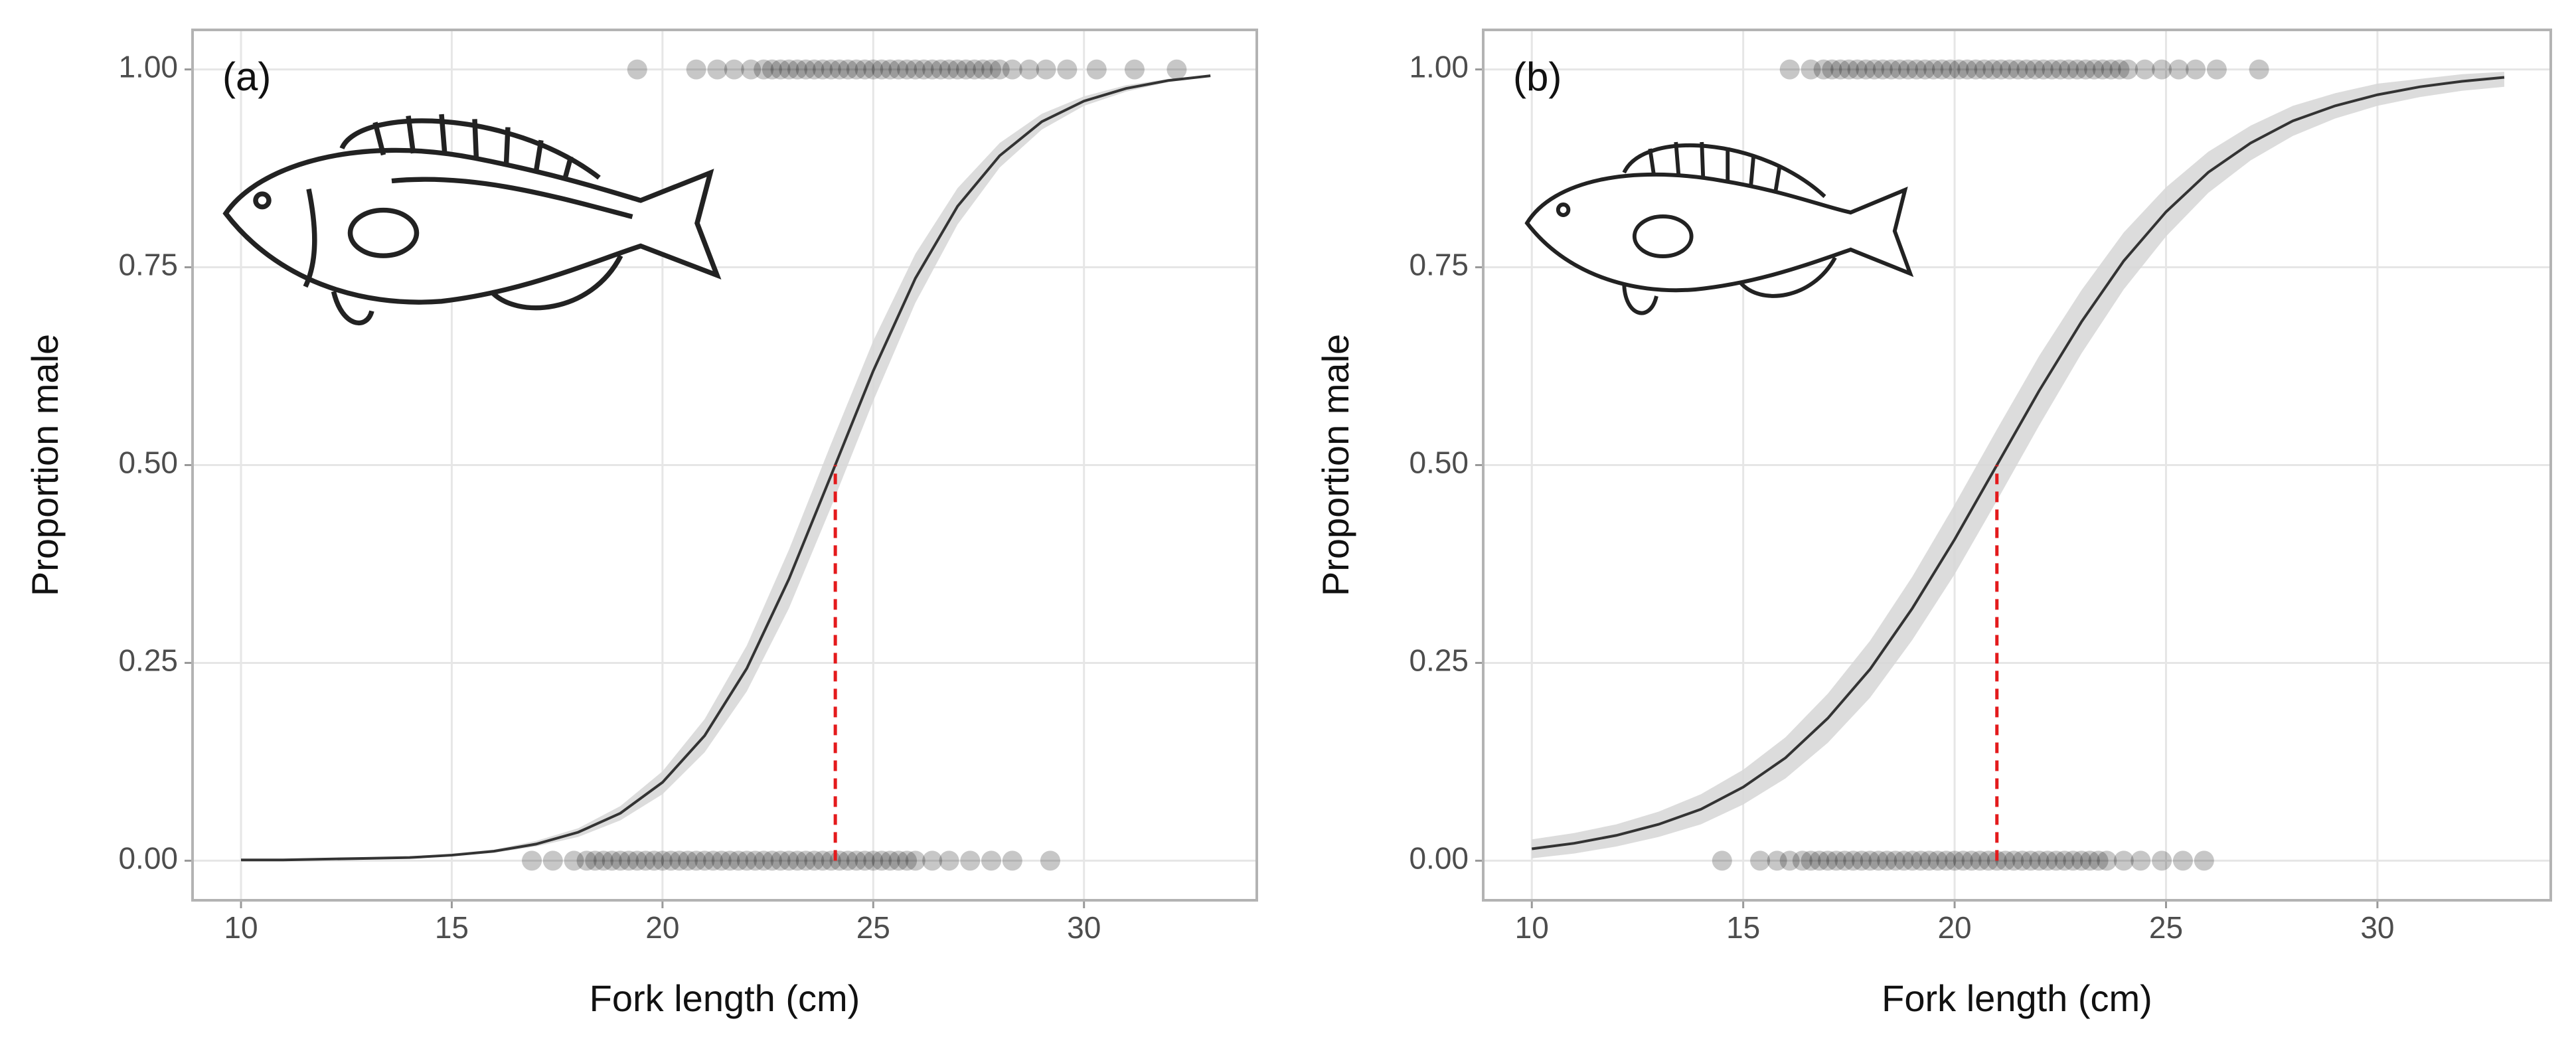 The width and height of the screenshot is (2576, 1047). What do you see at coordinates (2166, 927) in the screenshot?
I see `x-tick-label: 25` at bounding box center [2166, 927].